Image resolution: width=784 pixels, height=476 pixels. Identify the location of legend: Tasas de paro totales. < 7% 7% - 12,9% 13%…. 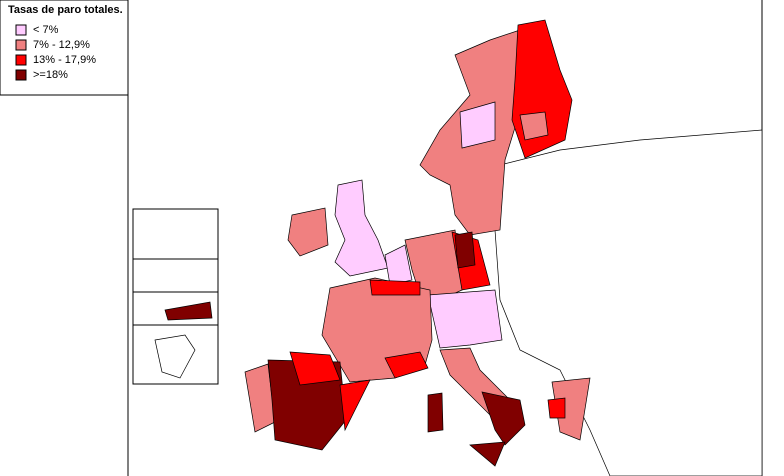
(64, 48).